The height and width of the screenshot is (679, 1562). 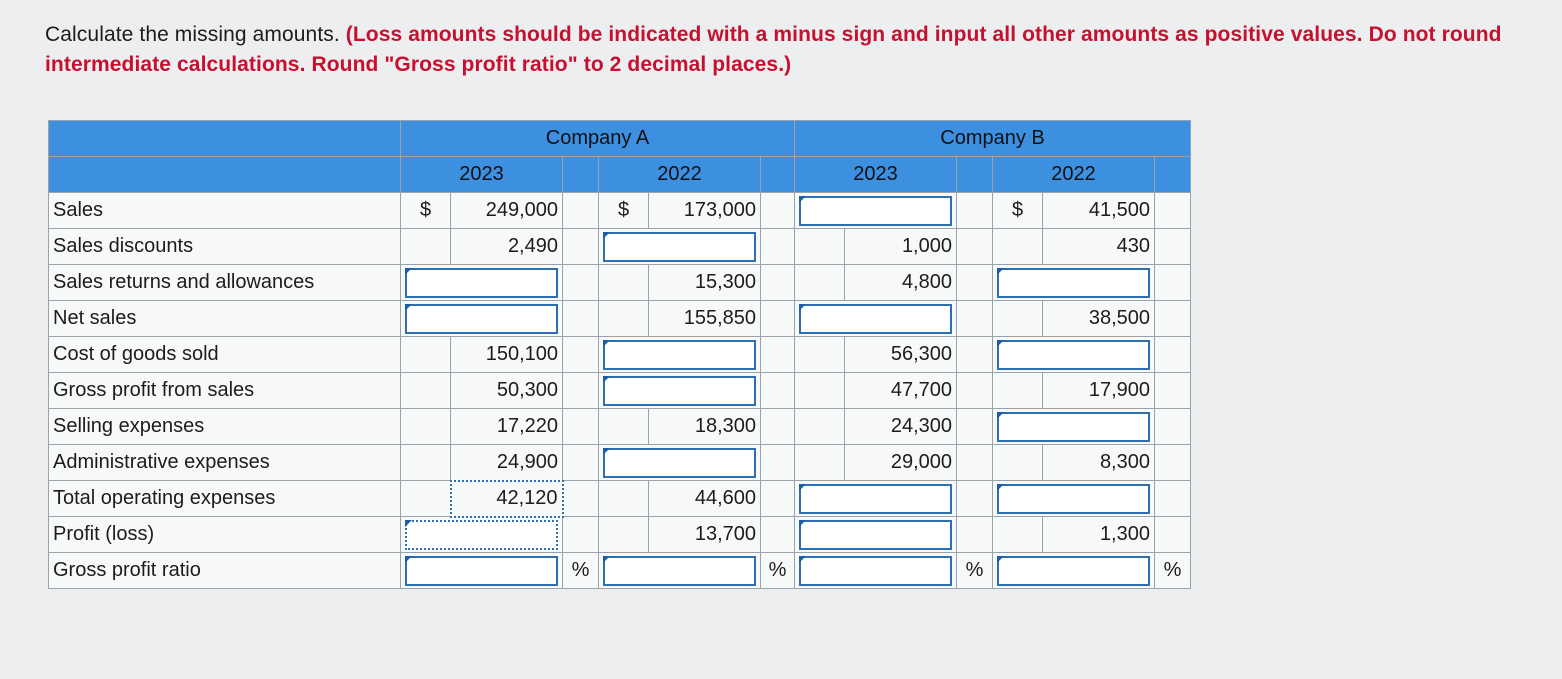 I want to click on table-row: Selling expenses 17,220 18,300 24,300, so click(x=619, y=426).